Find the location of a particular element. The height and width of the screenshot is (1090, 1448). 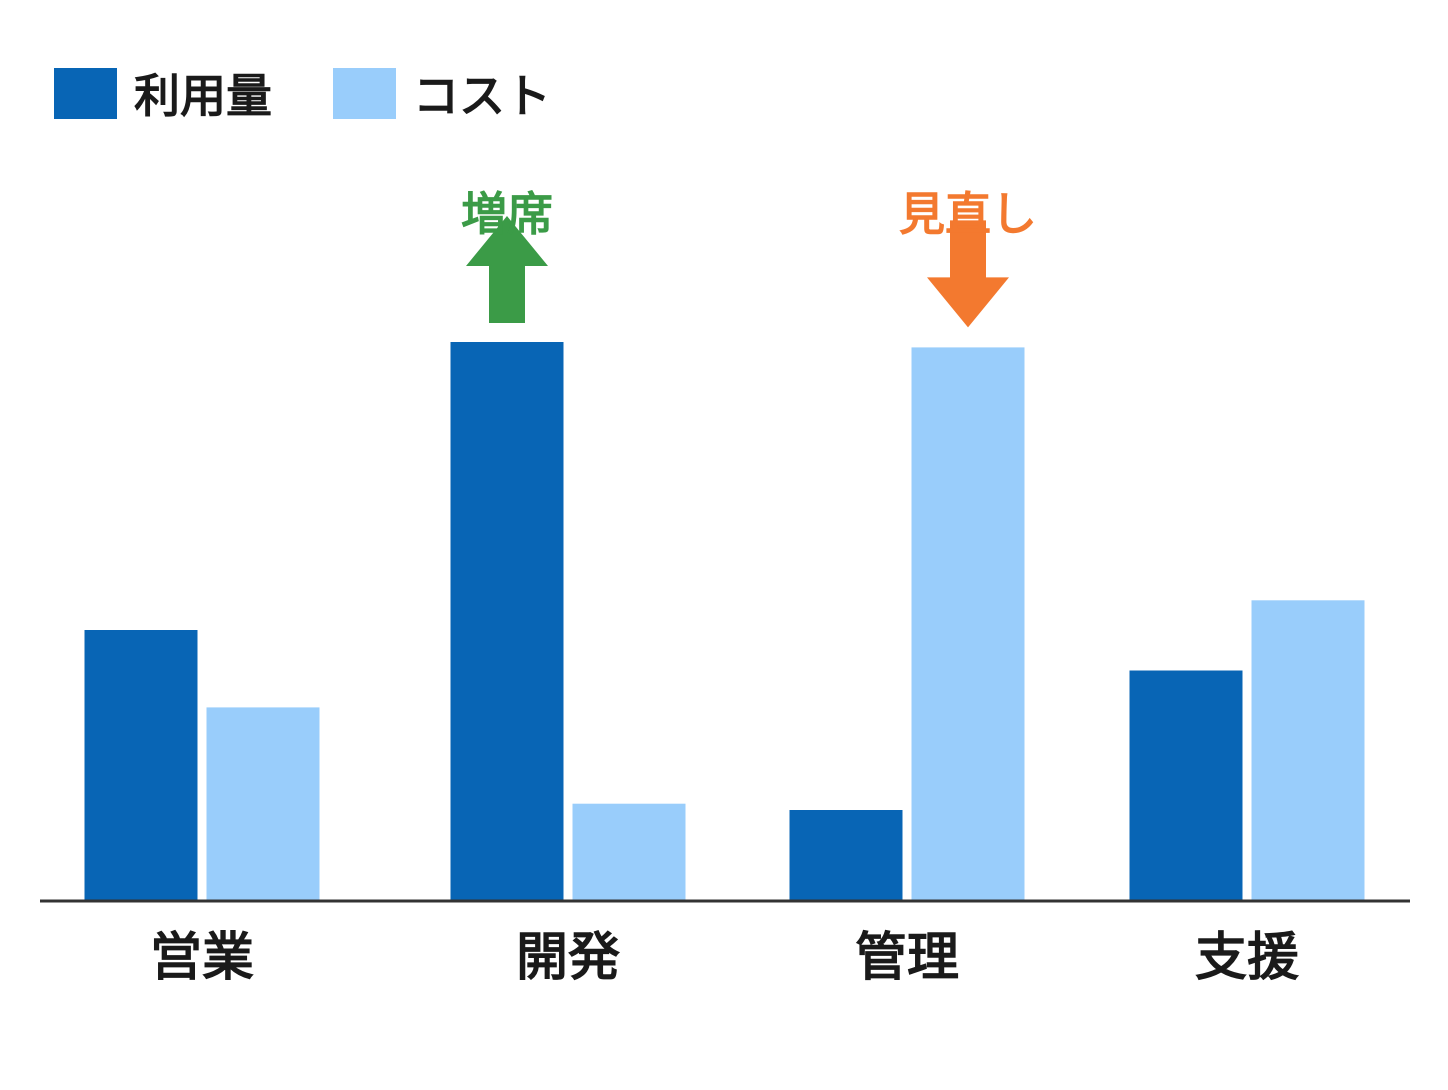

annotations: 増席 見直し is located at coordinates (749, 257).